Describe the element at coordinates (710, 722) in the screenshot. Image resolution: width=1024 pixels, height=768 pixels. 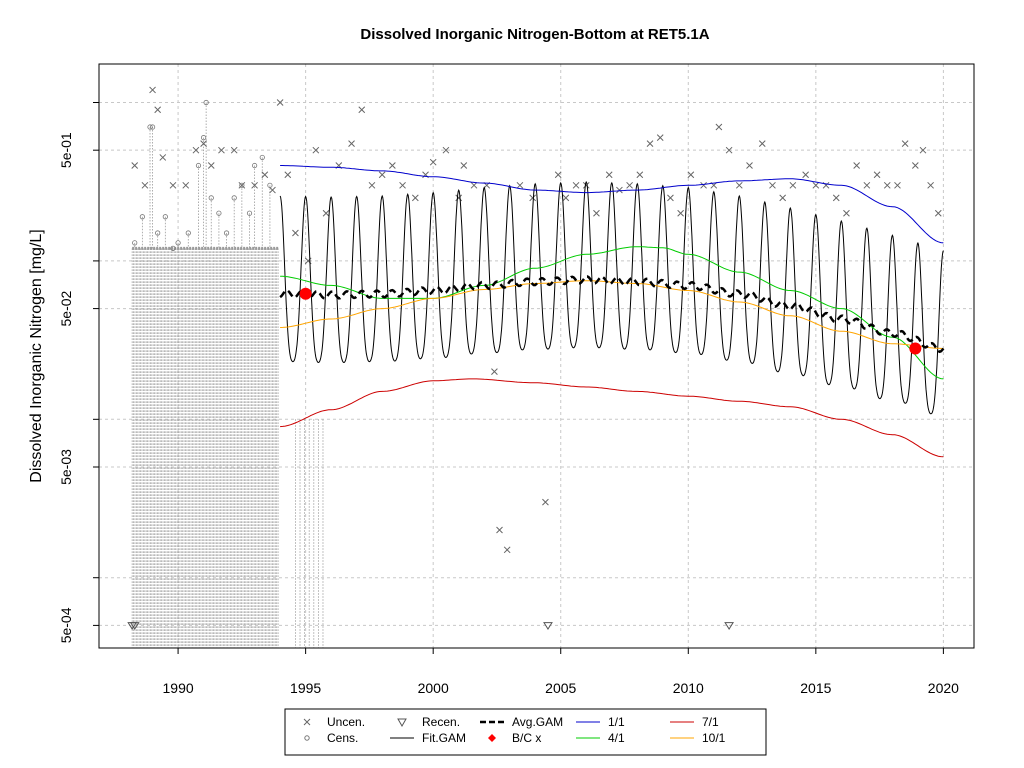
I see `legend-label: 7/1` at that location.